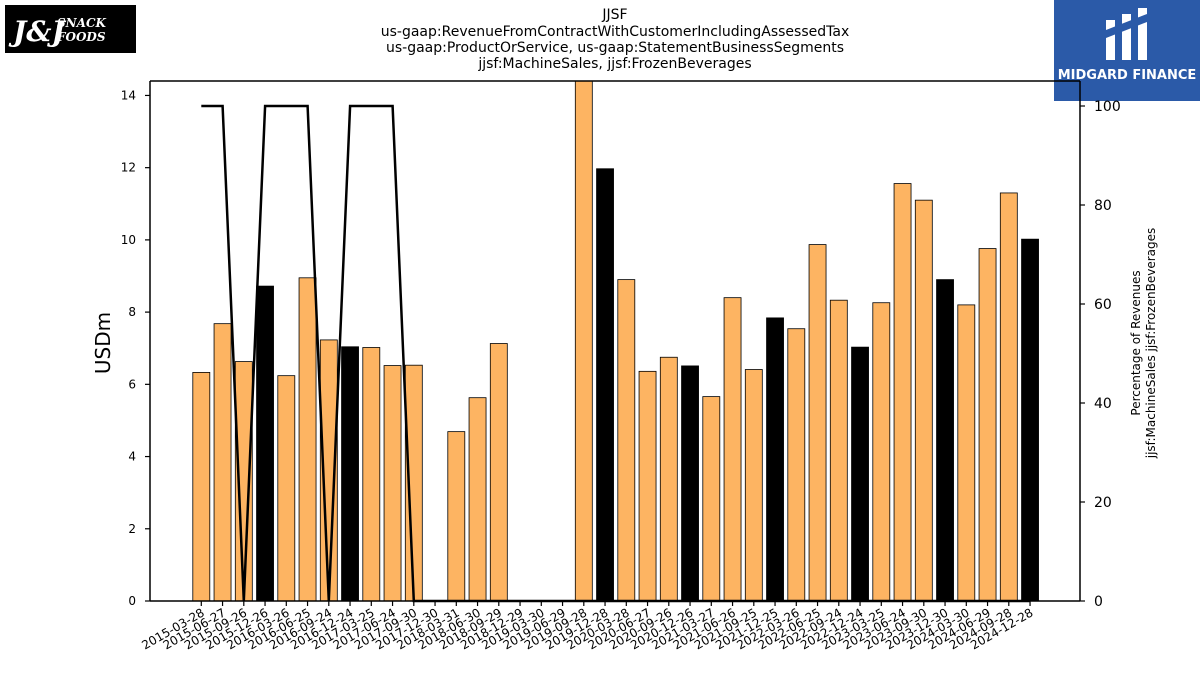 Image resolution: width=1200 pixels, height=675 pixels. I want to click on midgard-finance-logo: MIDGARD FINANCE, so click(1127, 50).